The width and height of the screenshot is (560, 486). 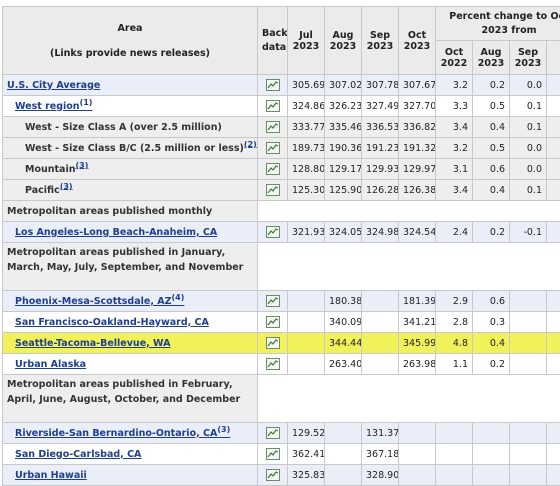 What do you see at coordinates (86, 101) in the screenshot?
I see `footnote-ref: (1)` at bounding box center [86, 101].